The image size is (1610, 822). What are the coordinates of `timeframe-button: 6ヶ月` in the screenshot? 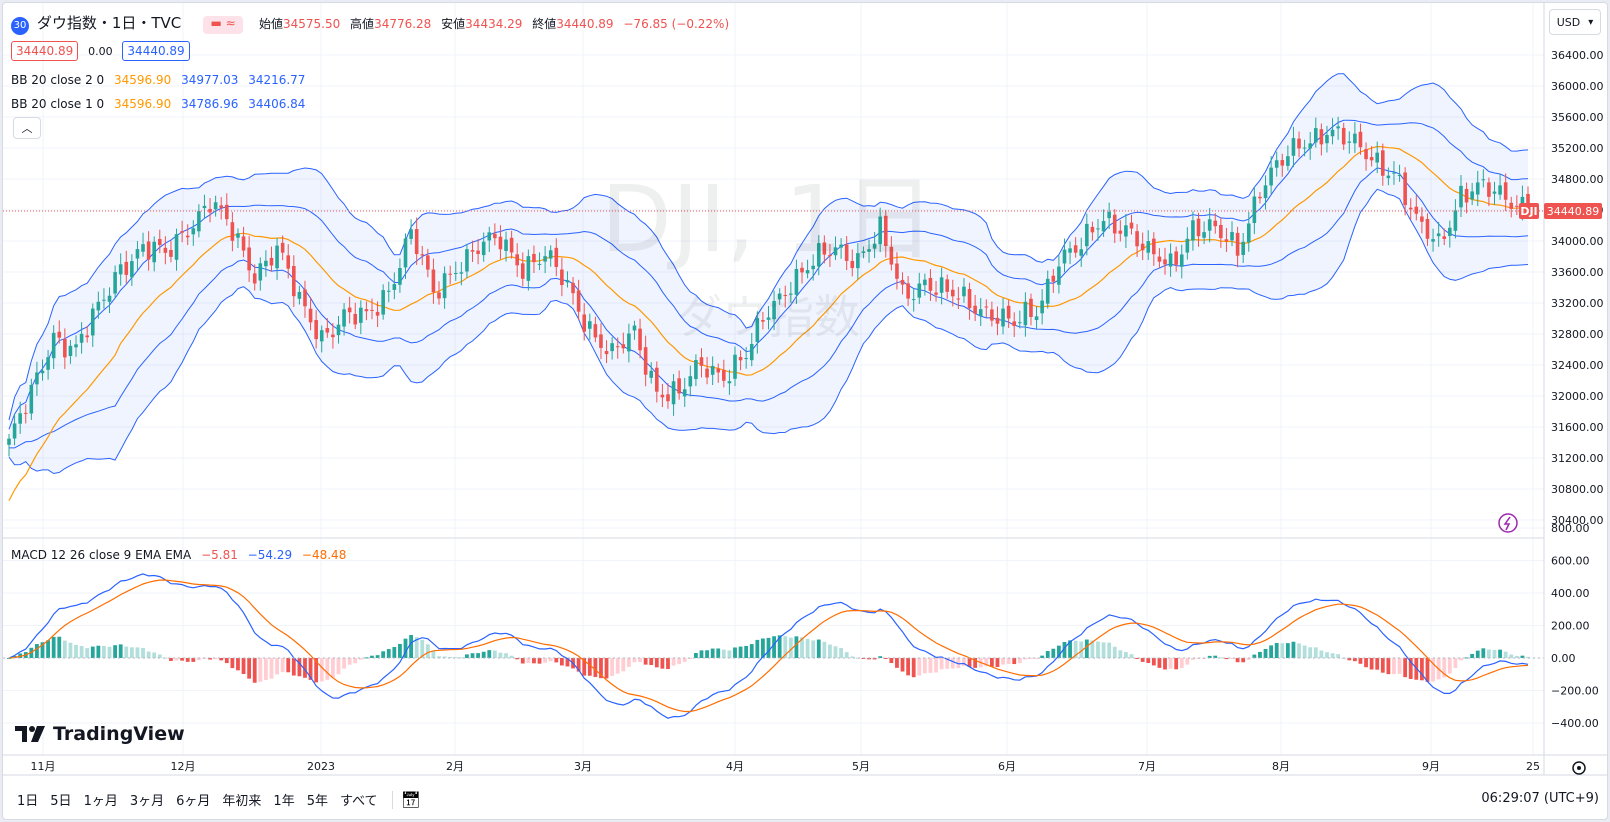 It's located at (193, 799).